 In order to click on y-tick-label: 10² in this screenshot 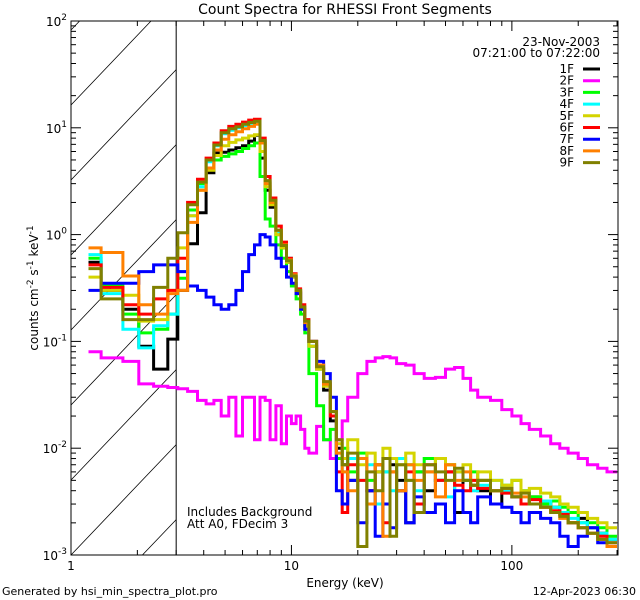, I will do `click(56, 21)`.